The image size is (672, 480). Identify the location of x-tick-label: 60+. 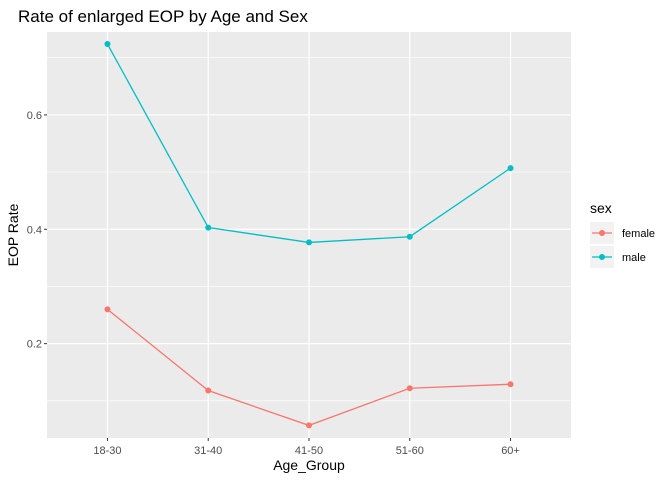
(510, 451).